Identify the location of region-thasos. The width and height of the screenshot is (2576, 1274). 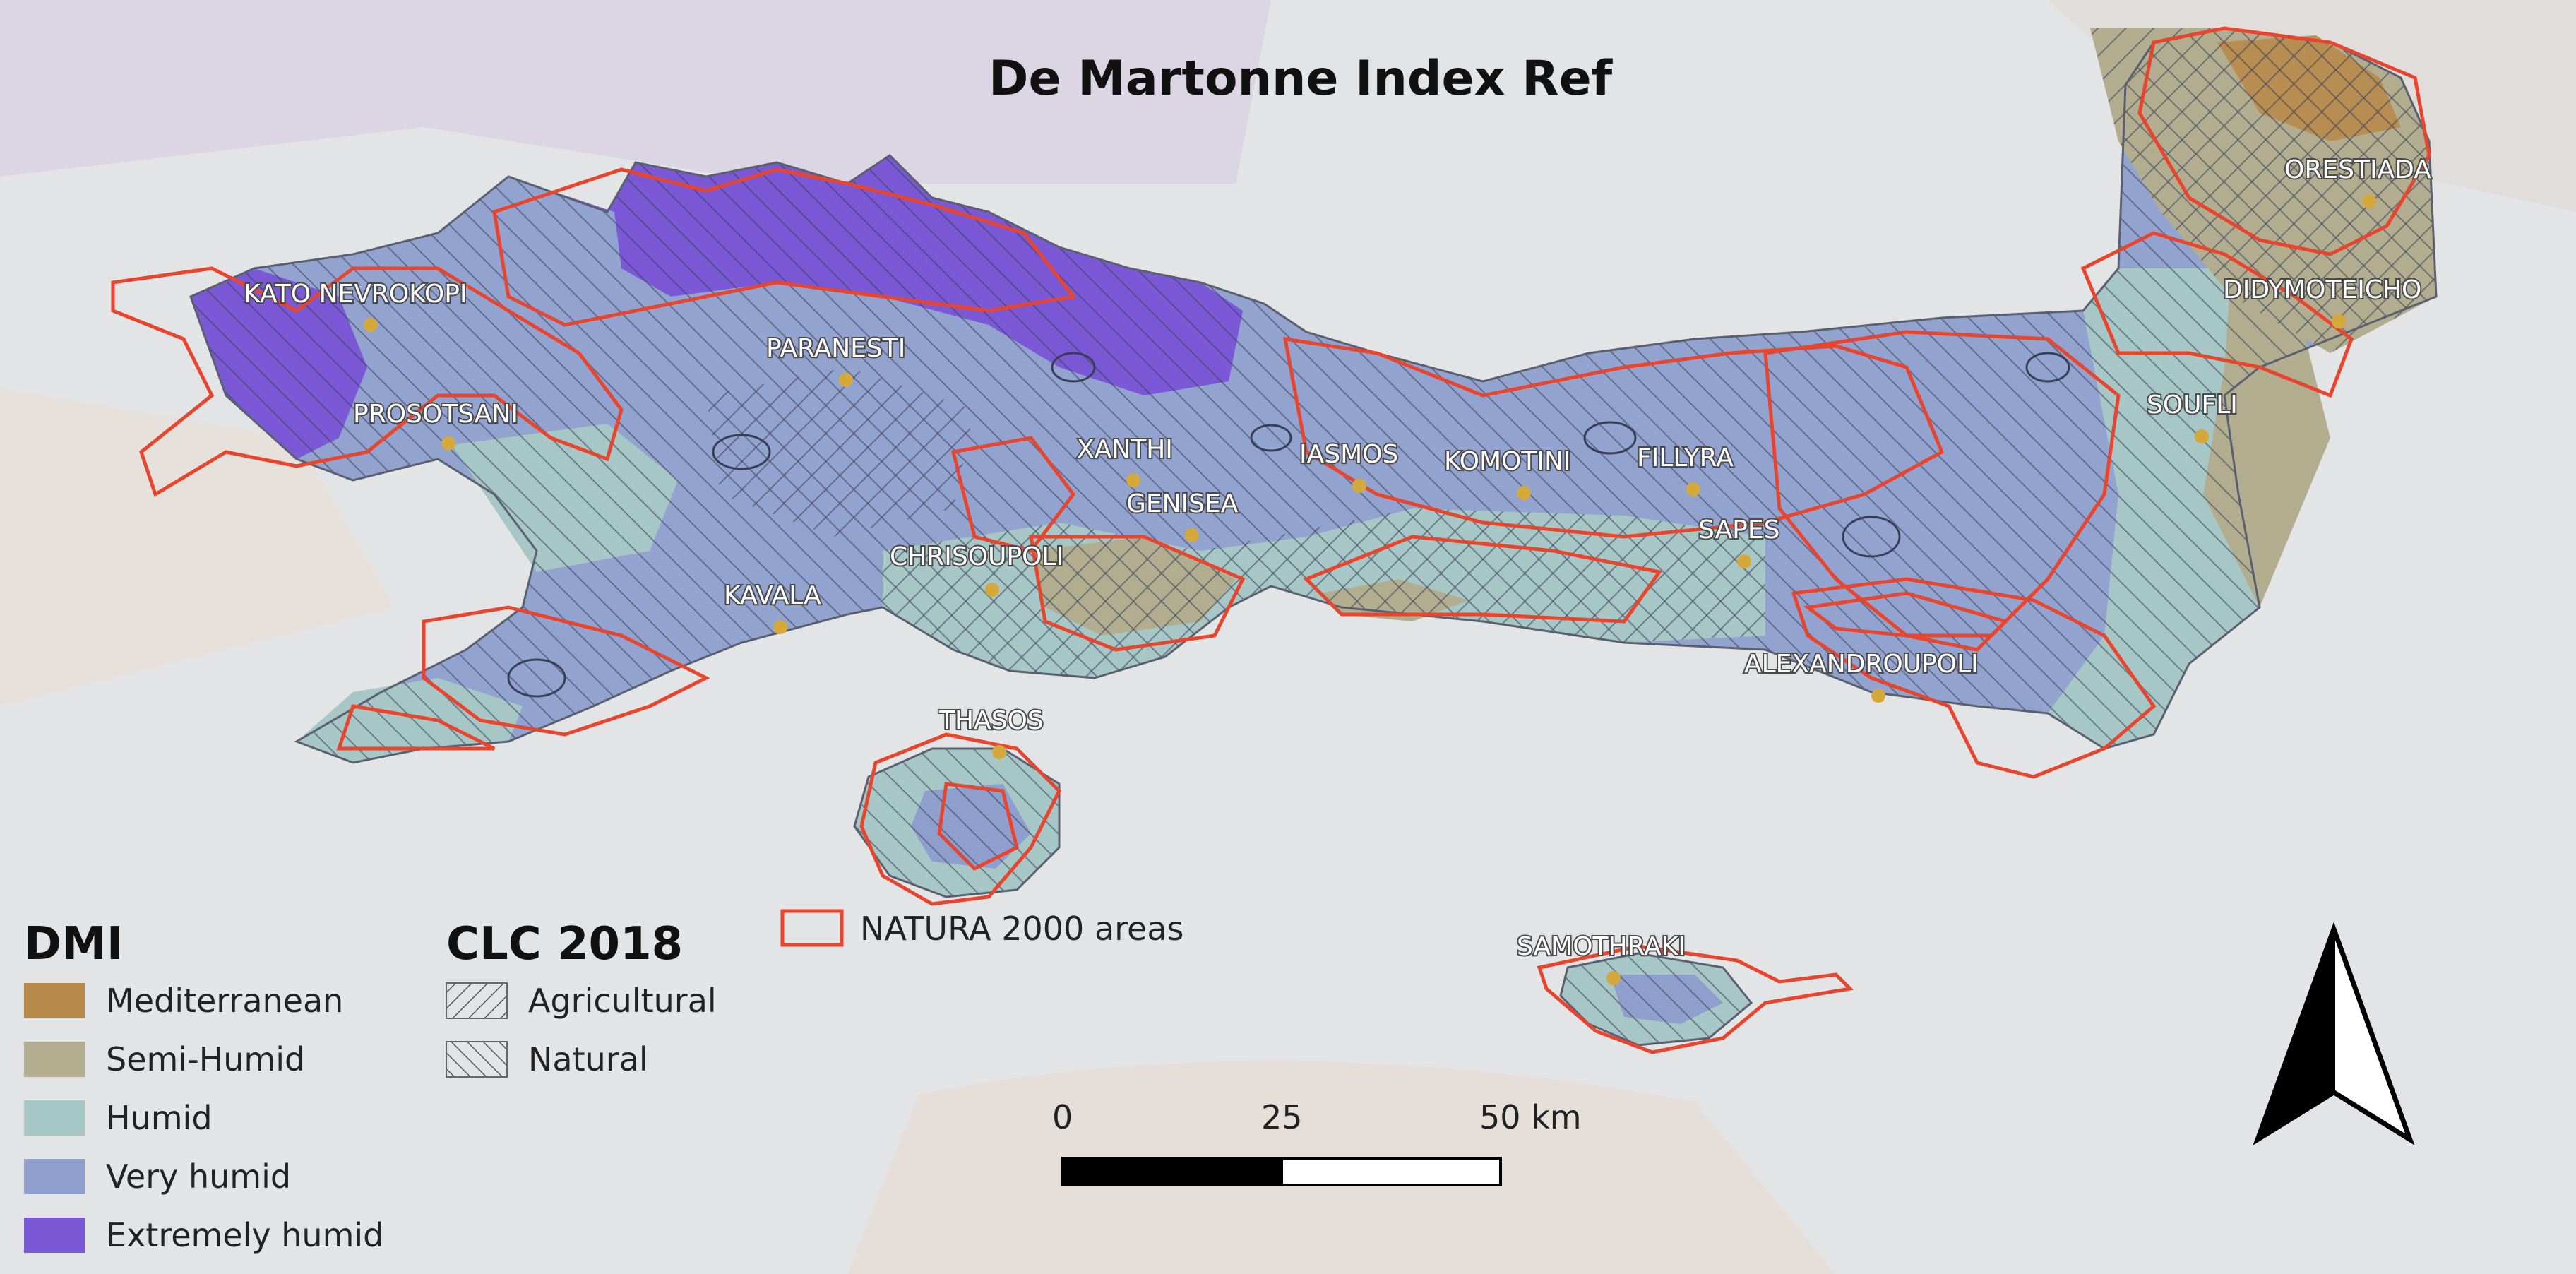
(957, 822).